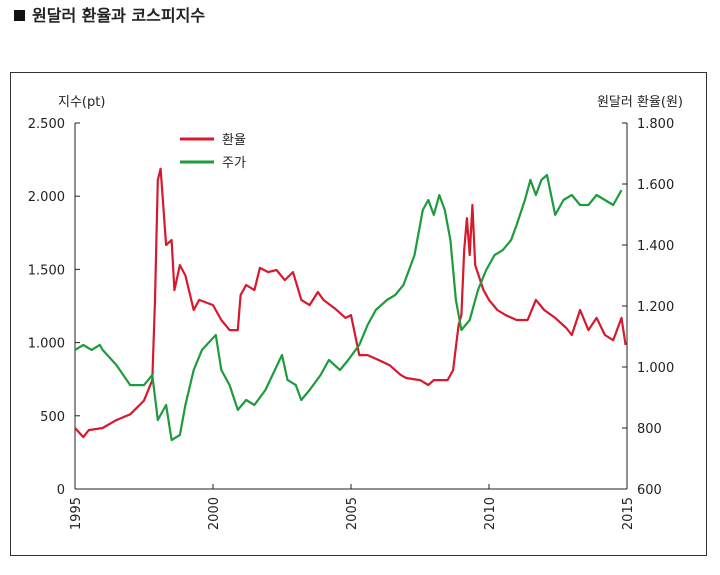 This screenshot has height=575, width=720. What do you see at coordinates (352, 513) in the screenshot?
I see `x-tick-label: 2005` at bounding box center [352, 513].